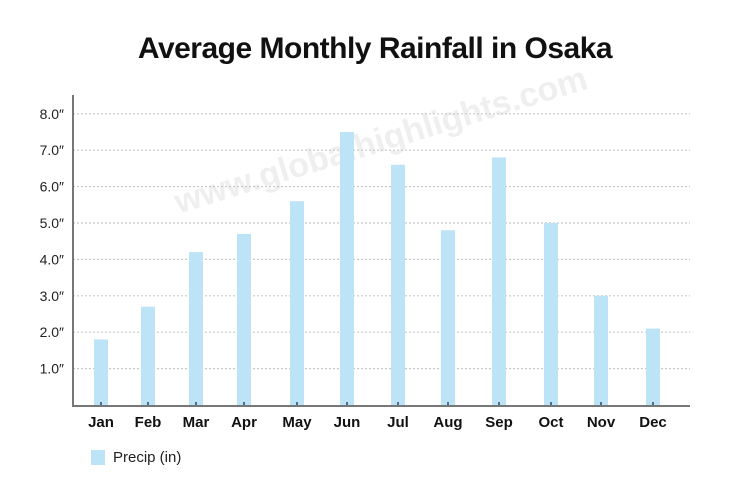 This screenshot has height=500, width=750. What do you see at coordinates (347, 269) in the screenshot?
I see `bar-jun` at bounding box center [347, 269].